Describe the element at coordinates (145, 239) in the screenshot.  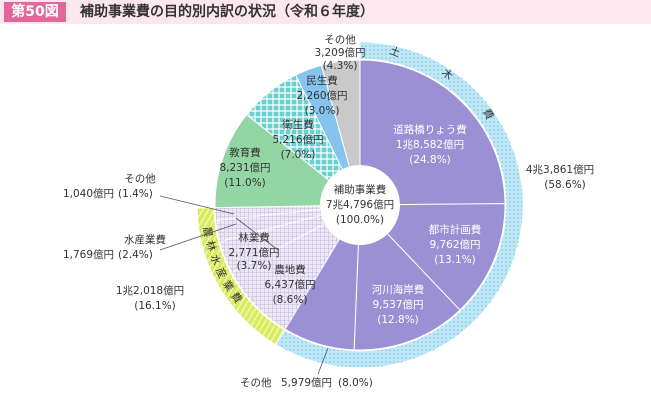
I see `slice-name: 水産業費` at that location.